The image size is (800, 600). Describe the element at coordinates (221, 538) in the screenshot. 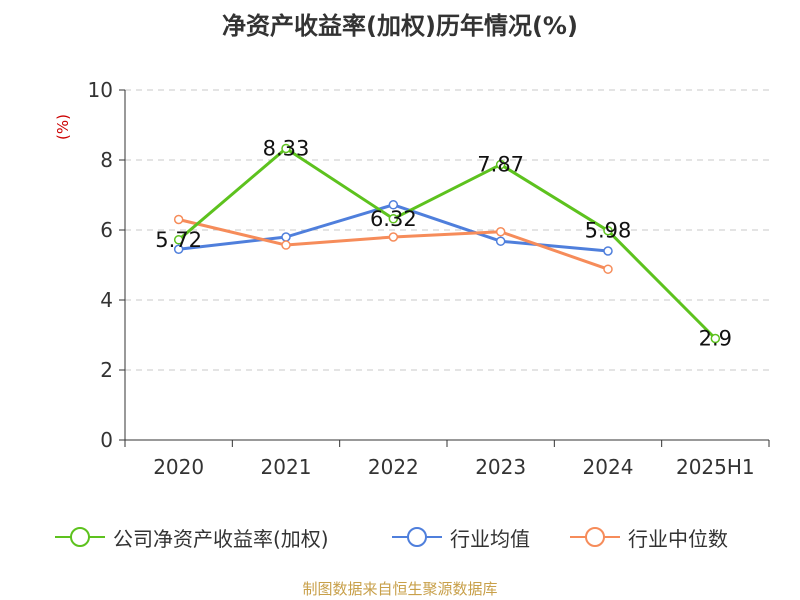

I see `legend-company-label: 公司净资产收益率(加权)` at that location.